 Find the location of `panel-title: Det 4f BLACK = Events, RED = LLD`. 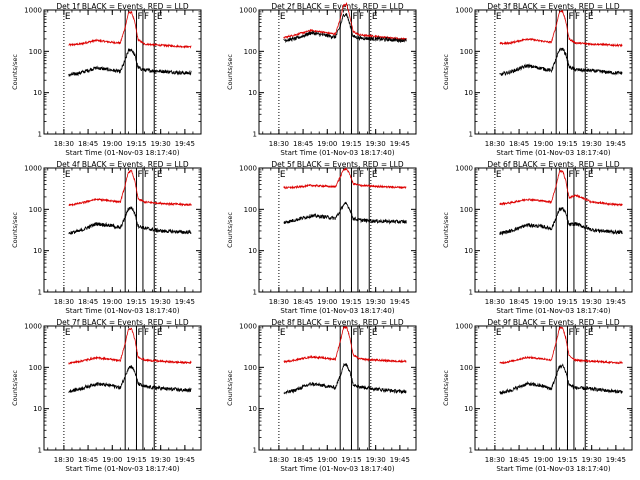

panel-title: Det 4f BLACK = Events, RED = LLD is located at coordinates (122, 164).